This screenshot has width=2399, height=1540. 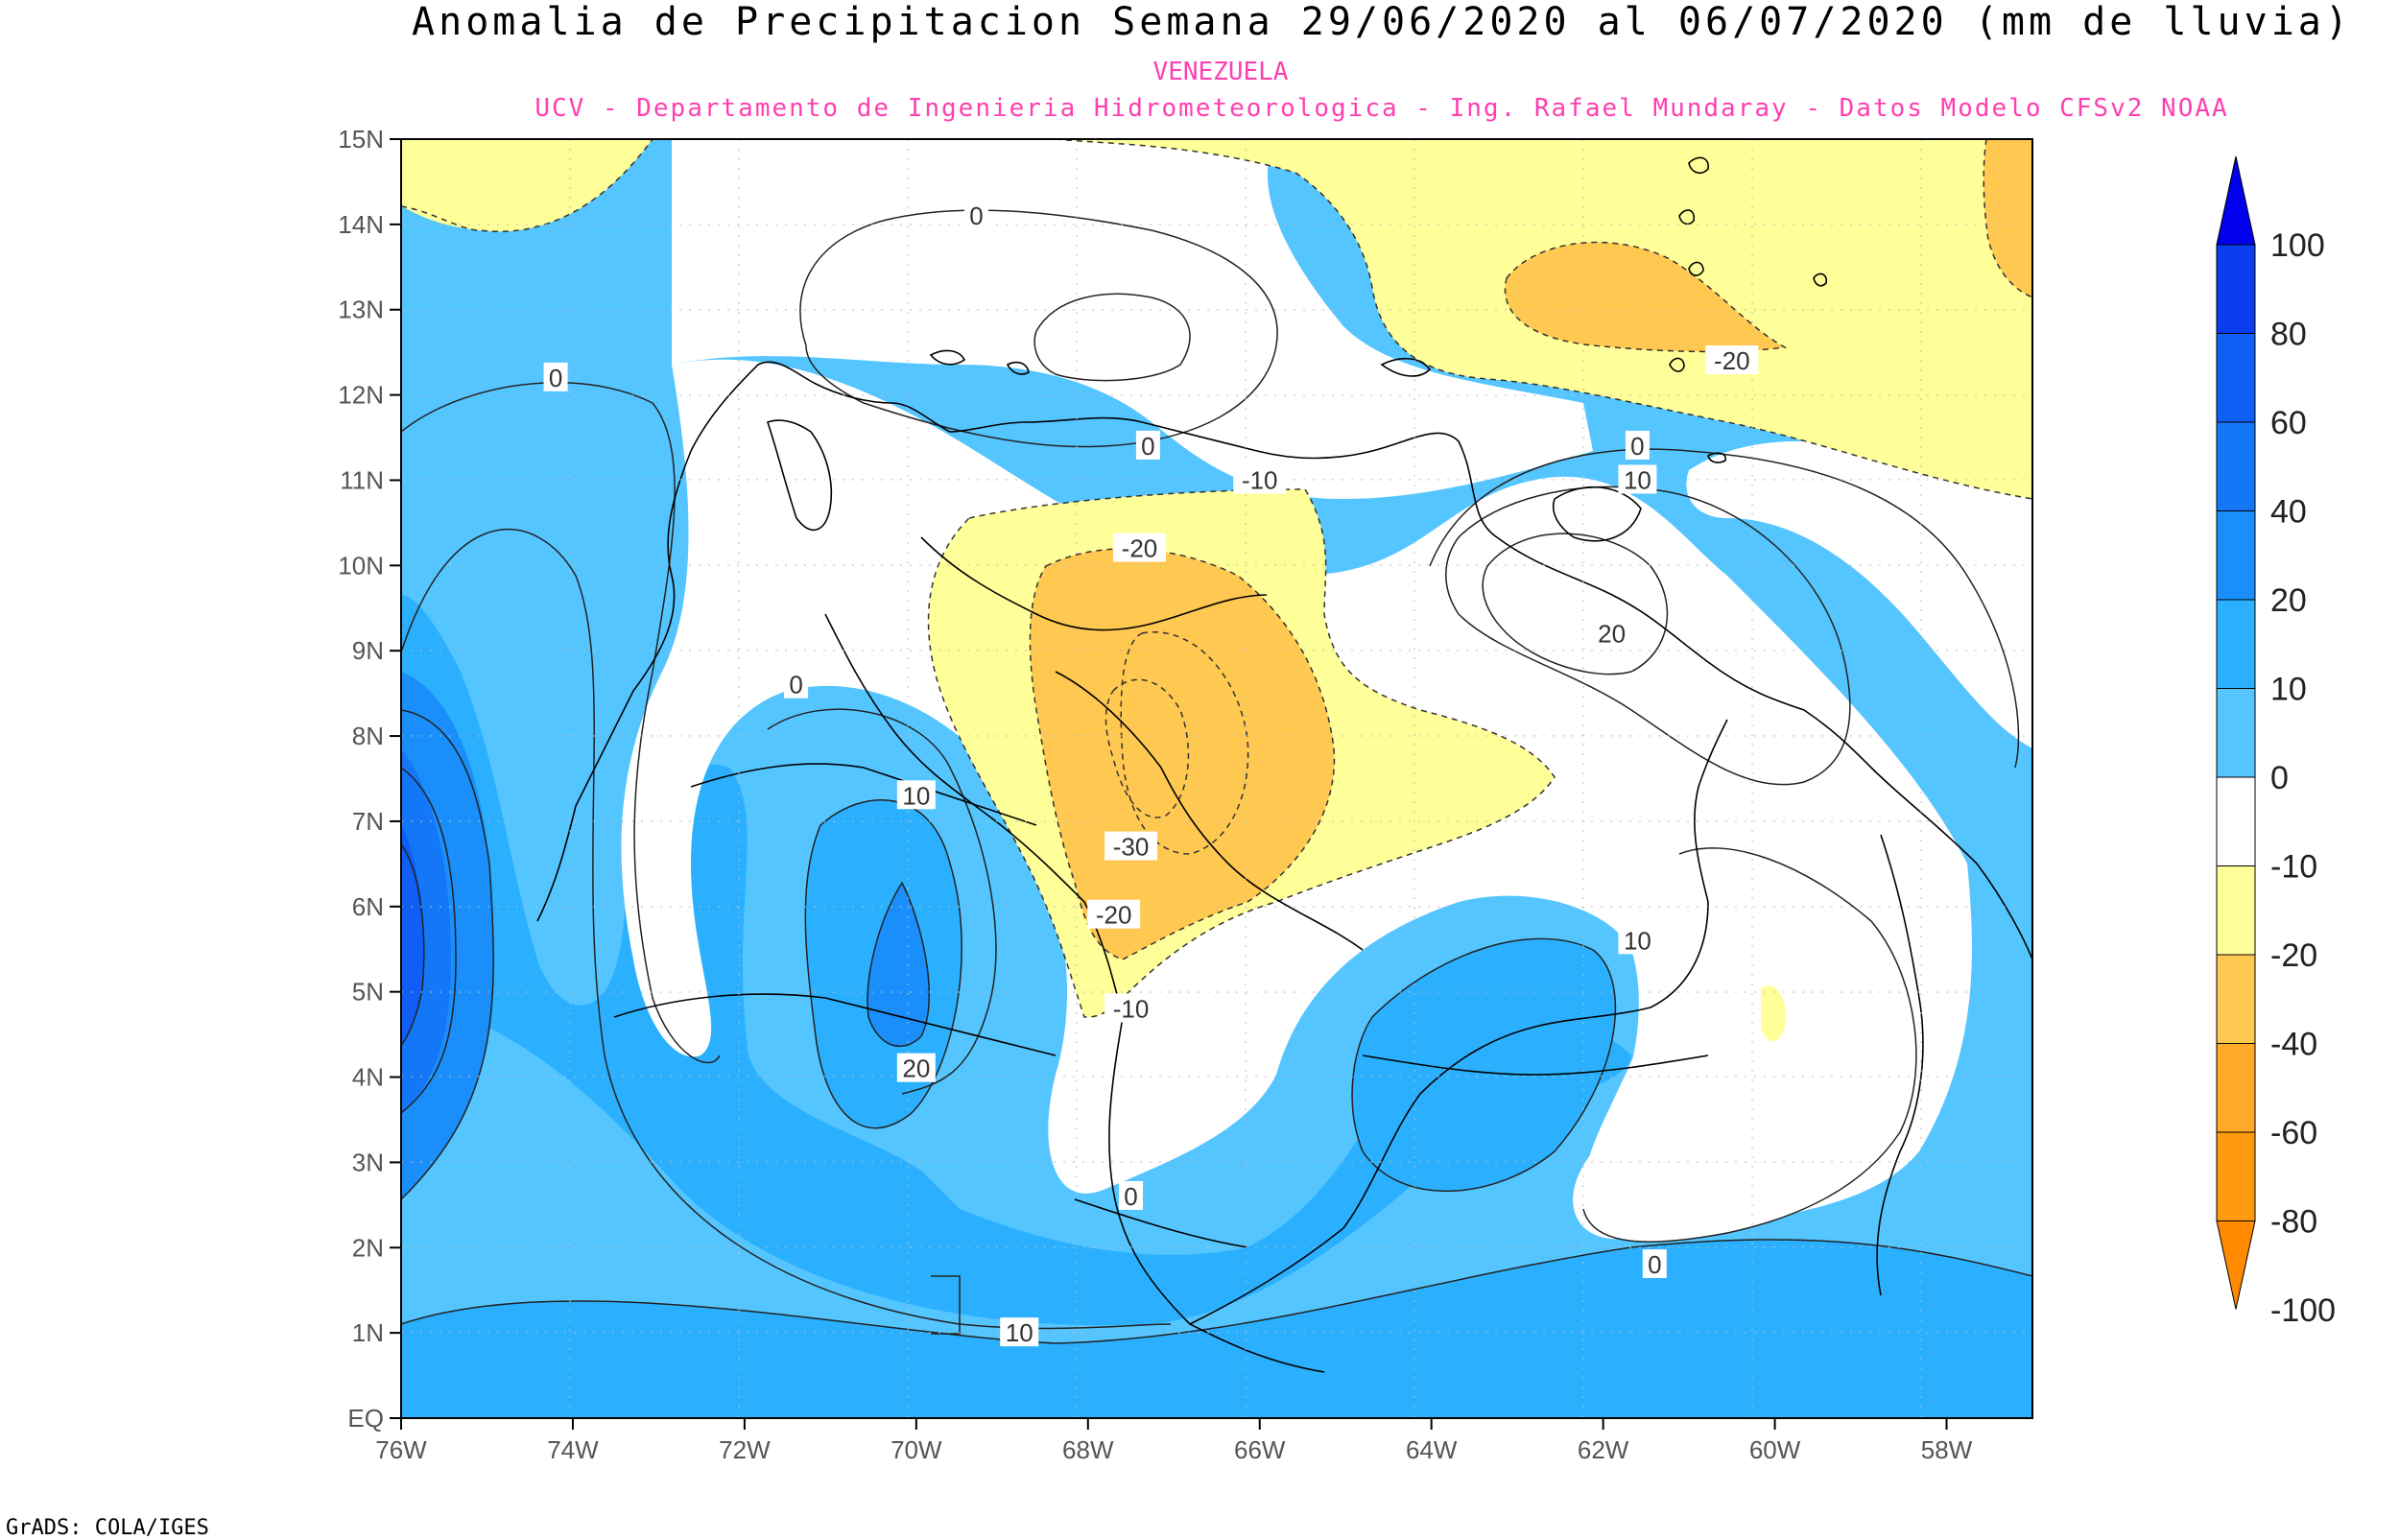 What do you see at coordinates (899, 964) in the screenshot?
I see `contour-twenty-blob` at bounding box center [899, 964].